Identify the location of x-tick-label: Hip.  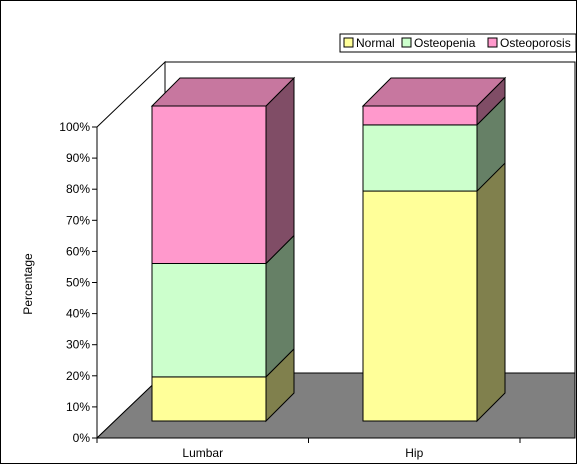
(414, 453).